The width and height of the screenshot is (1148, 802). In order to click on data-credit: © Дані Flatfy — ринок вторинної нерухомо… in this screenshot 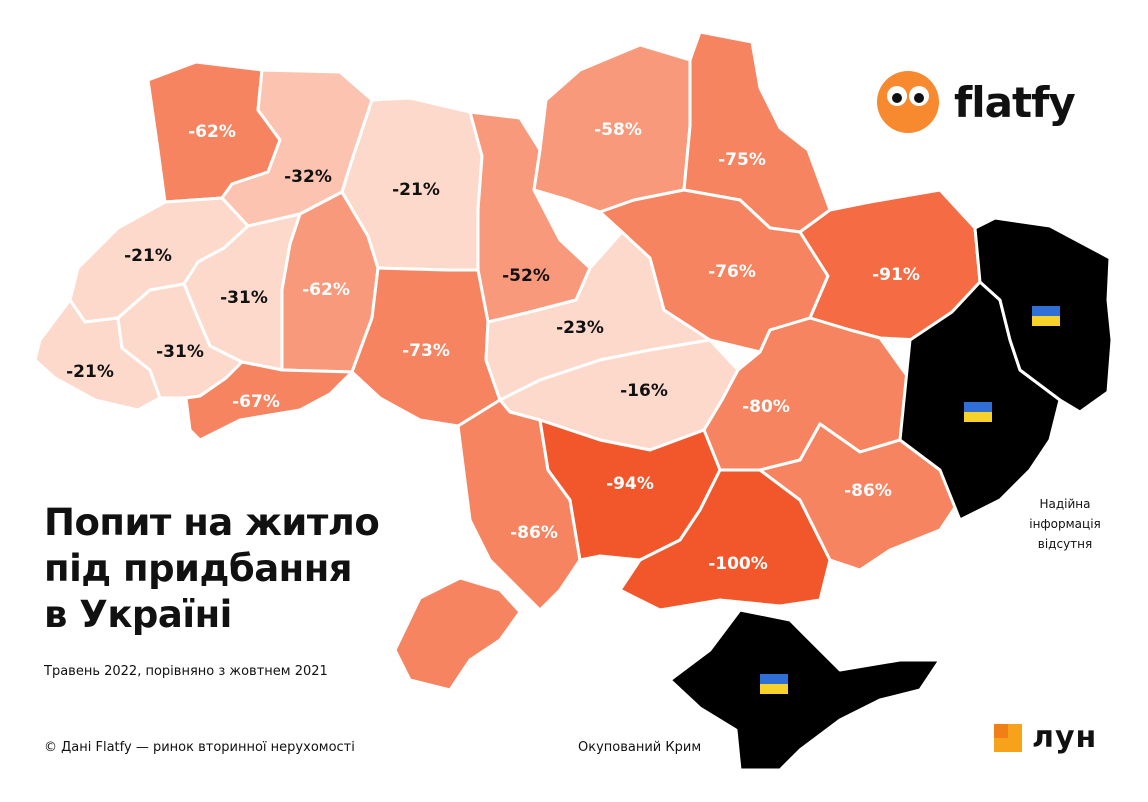, I will do `click(199, 747)`.